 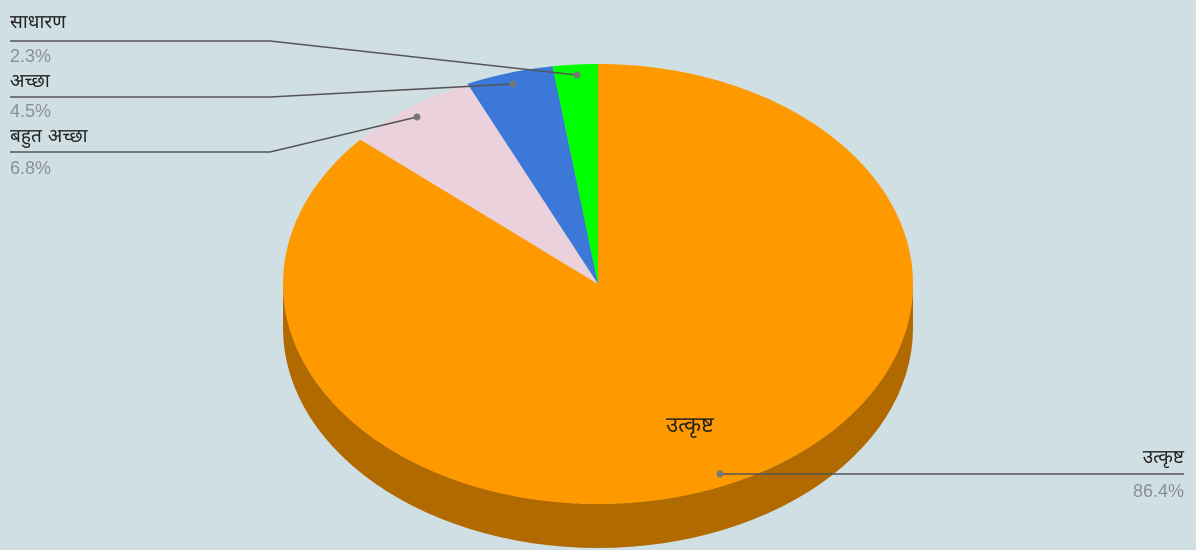 I want to click on leader-line-bahut-achha, so click(x=214, y=134).